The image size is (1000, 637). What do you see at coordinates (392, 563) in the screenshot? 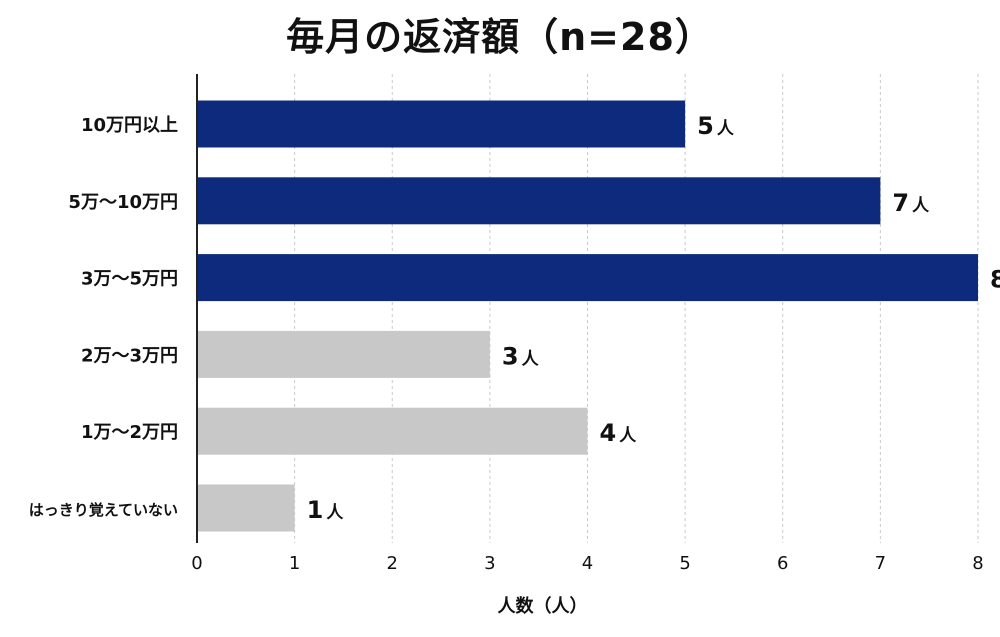
I see `x-tick-label: 2` at bounding box center [392, 563].